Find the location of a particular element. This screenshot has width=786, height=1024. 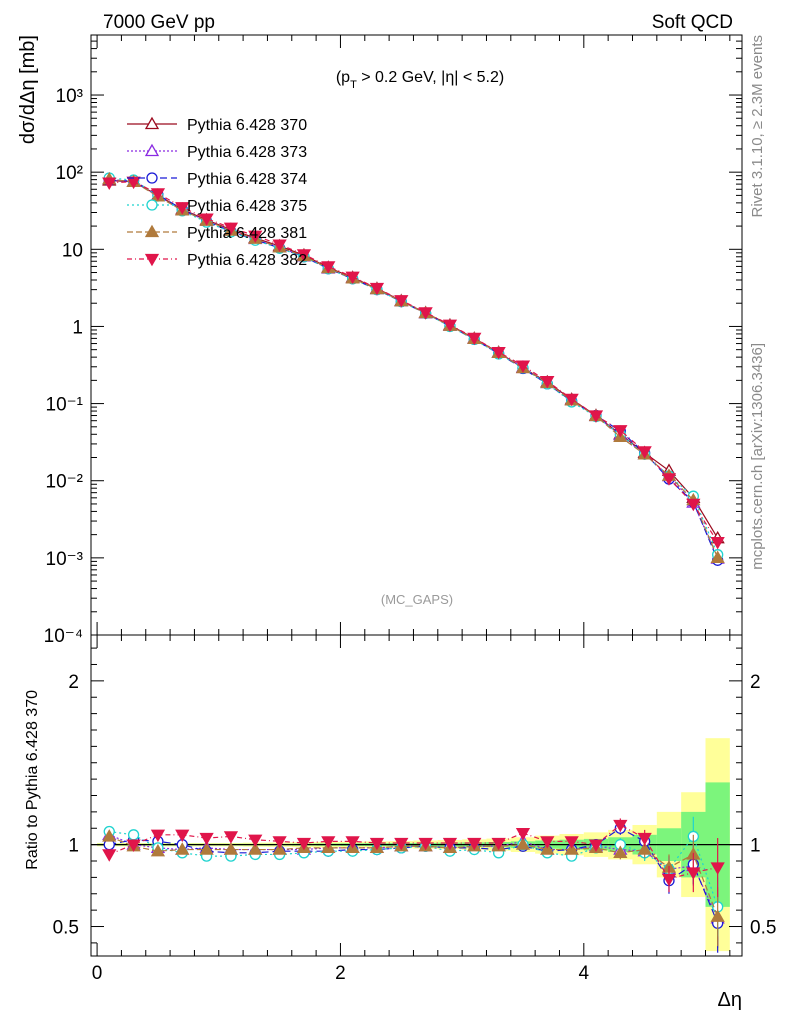

rivet-label: Rivet 3.1.10, ≥ 2.3M events is located at coordinates (757, 126).